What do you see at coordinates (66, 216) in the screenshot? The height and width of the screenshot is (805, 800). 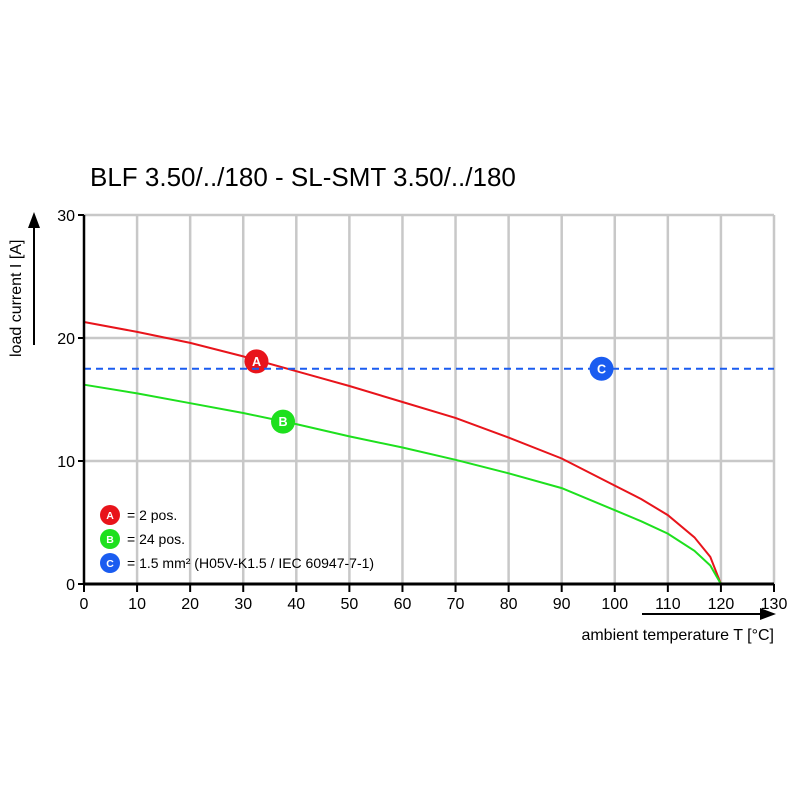 I see `y-tick-label: 30` at bounding box center [66, 216].